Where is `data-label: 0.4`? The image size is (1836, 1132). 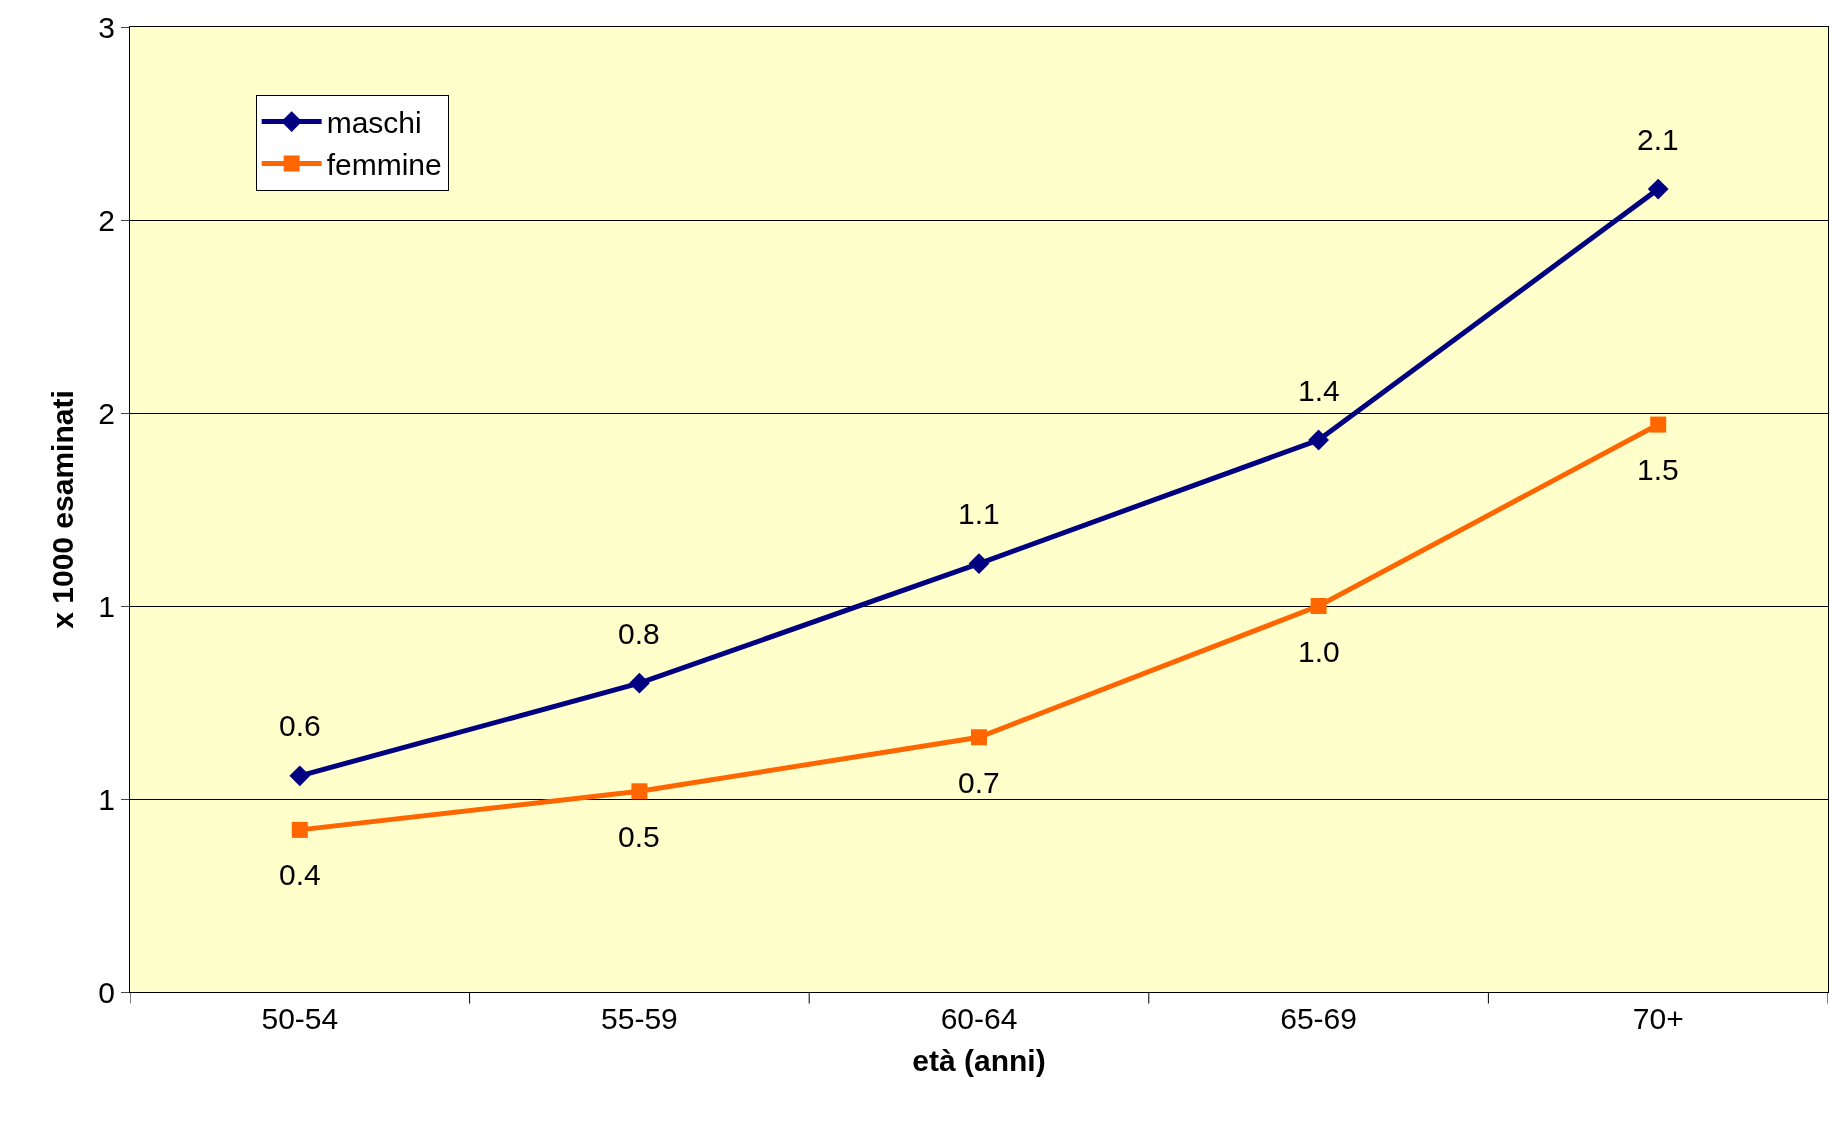
data-label: 0.4 is located at coordinates (300, 874).